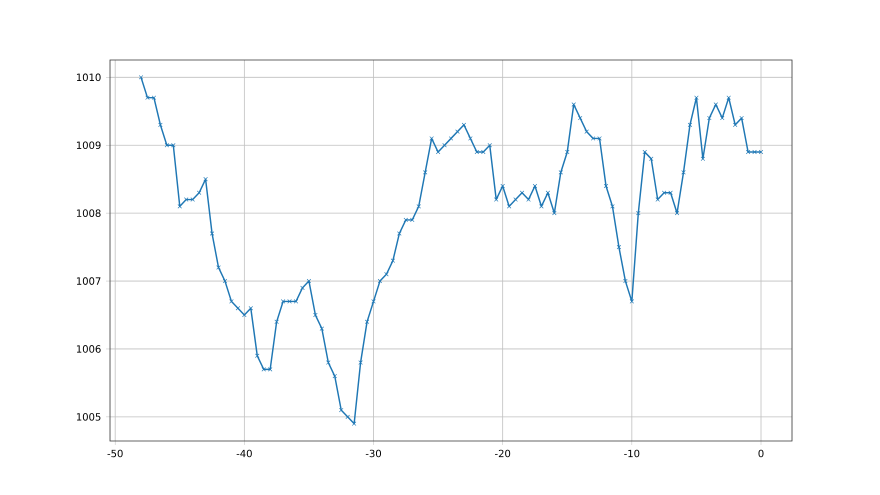 This screenshot has width=880, height=495. Describe the element at coordinates (88, 281) in the screenshot. I see `y-tick-label: 1007` at that location.